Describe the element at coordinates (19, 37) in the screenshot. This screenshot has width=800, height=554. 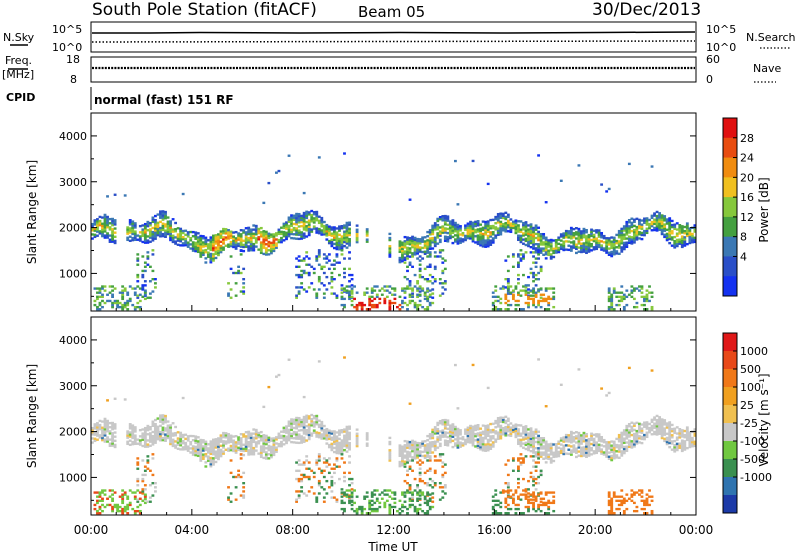
I see `nsky-label: N.Sky` at that location.